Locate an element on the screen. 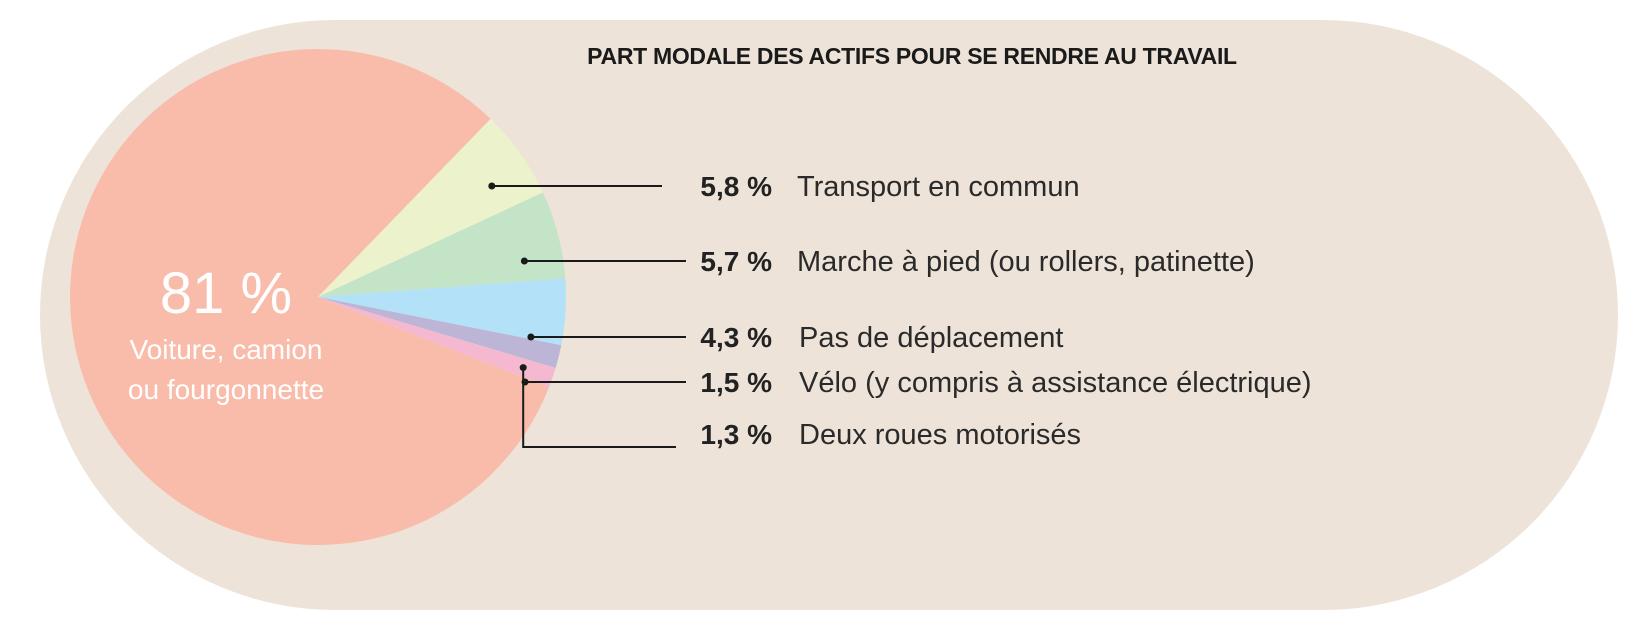 The image size is (1651, 623). slice-value-label-transport-en-commun: 5,8 % is located at coordinates (736, 186).